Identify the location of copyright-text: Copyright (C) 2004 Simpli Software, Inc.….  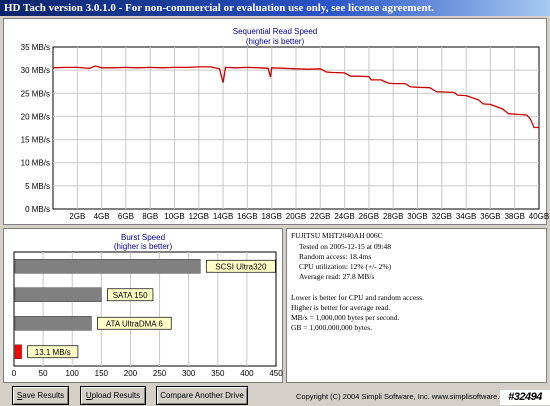
(405, 396).